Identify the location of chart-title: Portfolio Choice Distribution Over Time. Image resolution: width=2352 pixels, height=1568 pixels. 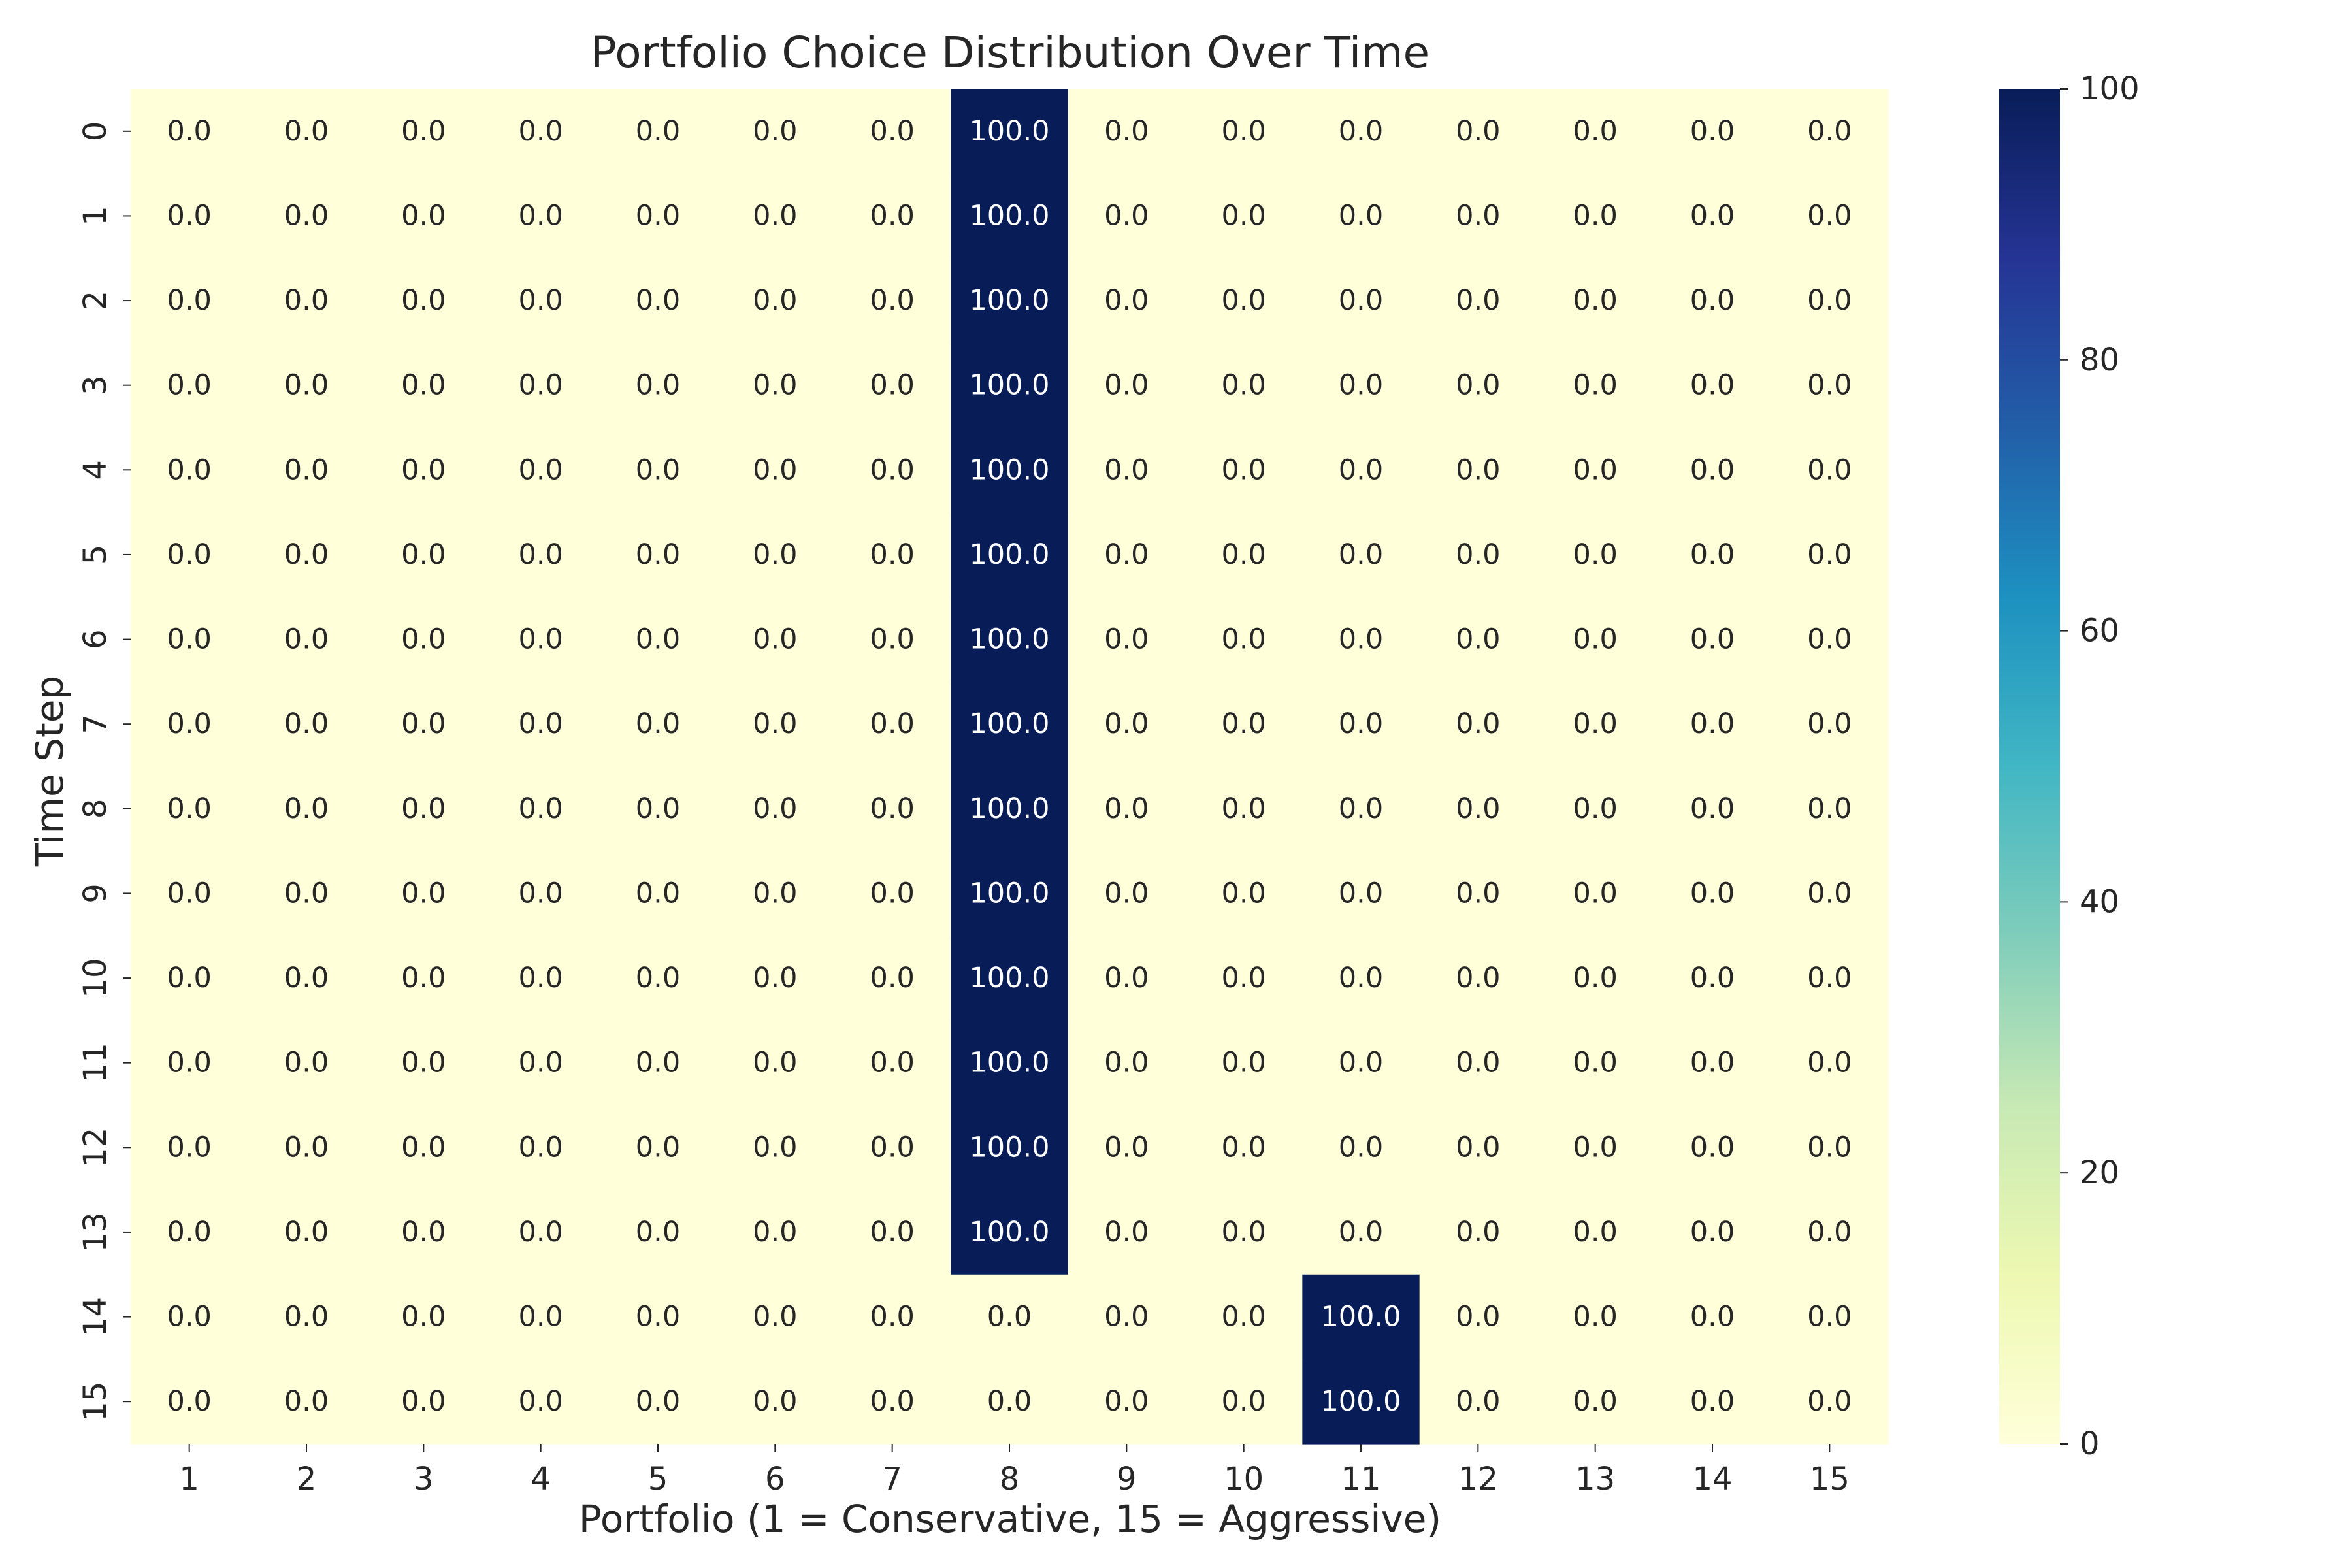
(1010, 52).